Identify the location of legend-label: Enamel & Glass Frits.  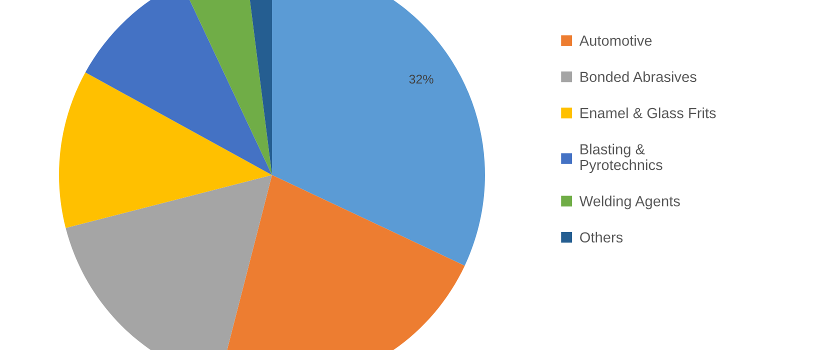
(648, 113).